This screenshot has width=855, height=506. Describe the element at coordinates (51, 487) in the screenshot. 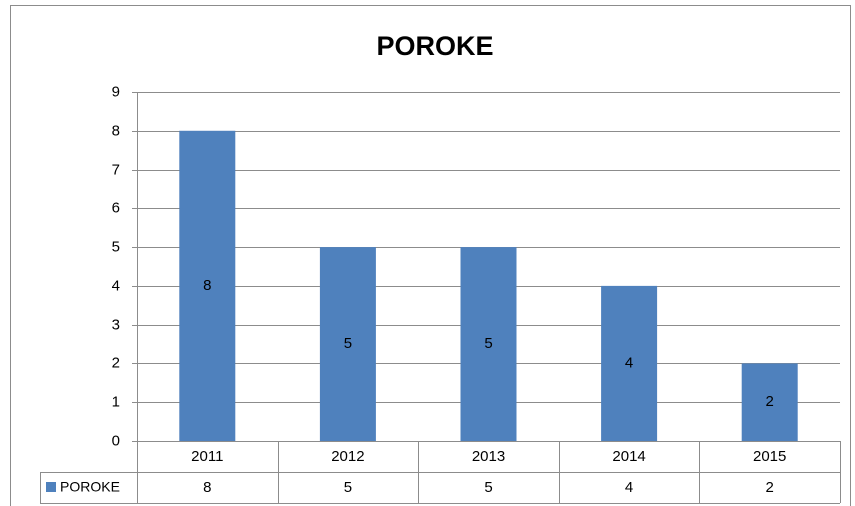

I see `legend-key` at that location.